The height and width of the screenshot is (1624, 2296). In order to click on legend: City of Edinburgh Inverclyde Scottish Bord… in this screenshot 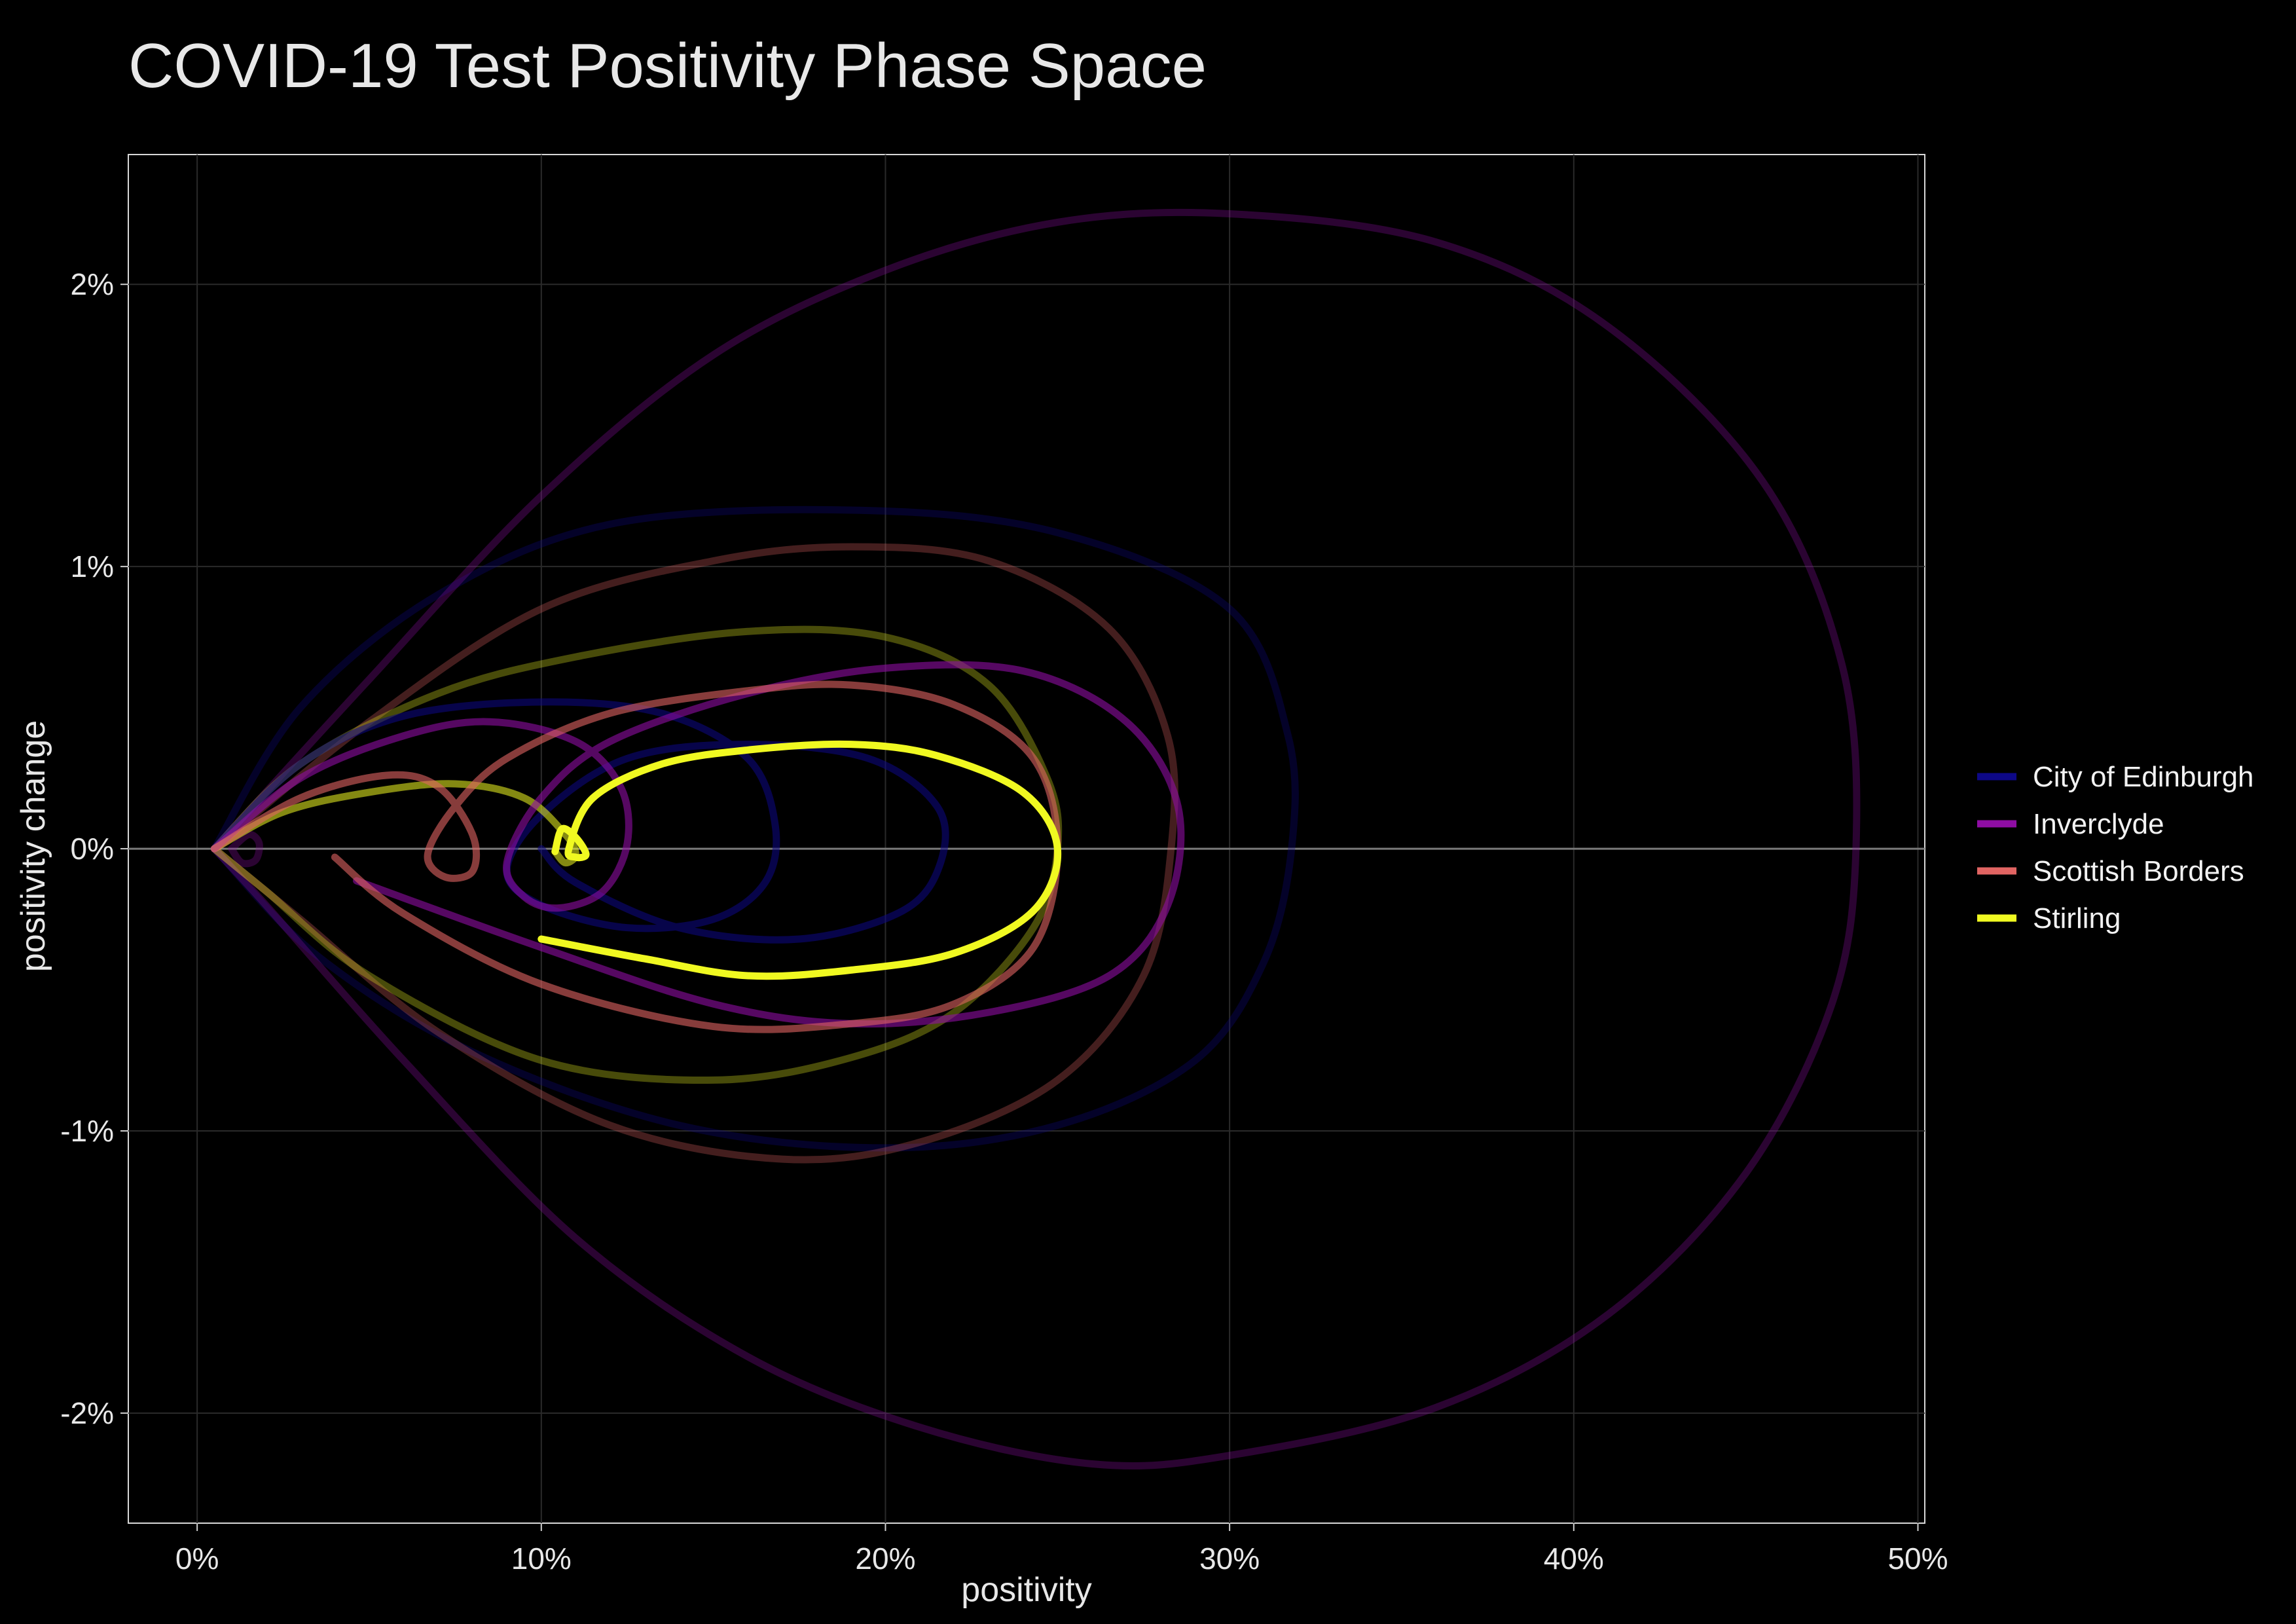, I will do `click(2115, 847)`.